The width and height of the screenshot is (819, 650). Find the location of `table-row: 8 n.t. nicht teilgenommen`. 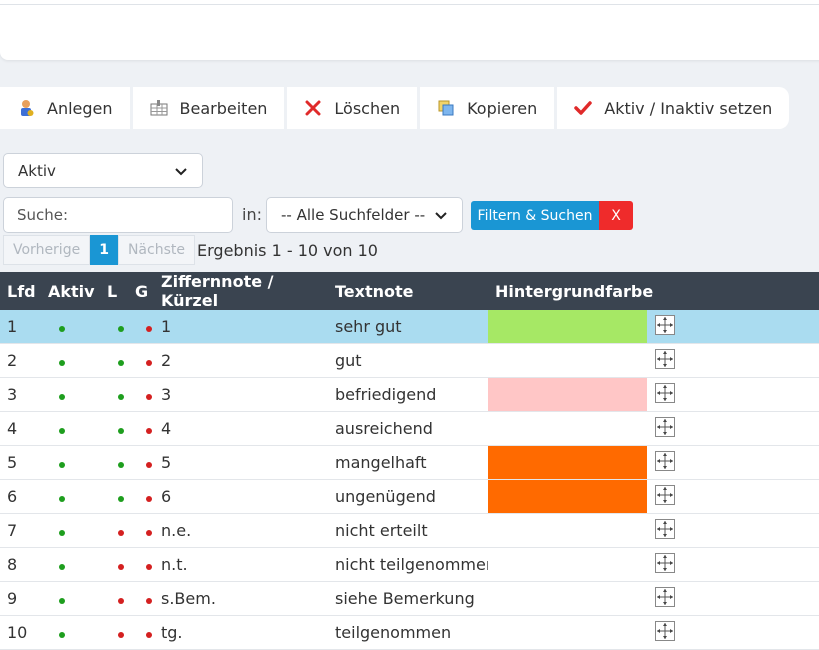

table-row: 8 n.t. nicht teilgenommen is located at coordinates (409, 564).